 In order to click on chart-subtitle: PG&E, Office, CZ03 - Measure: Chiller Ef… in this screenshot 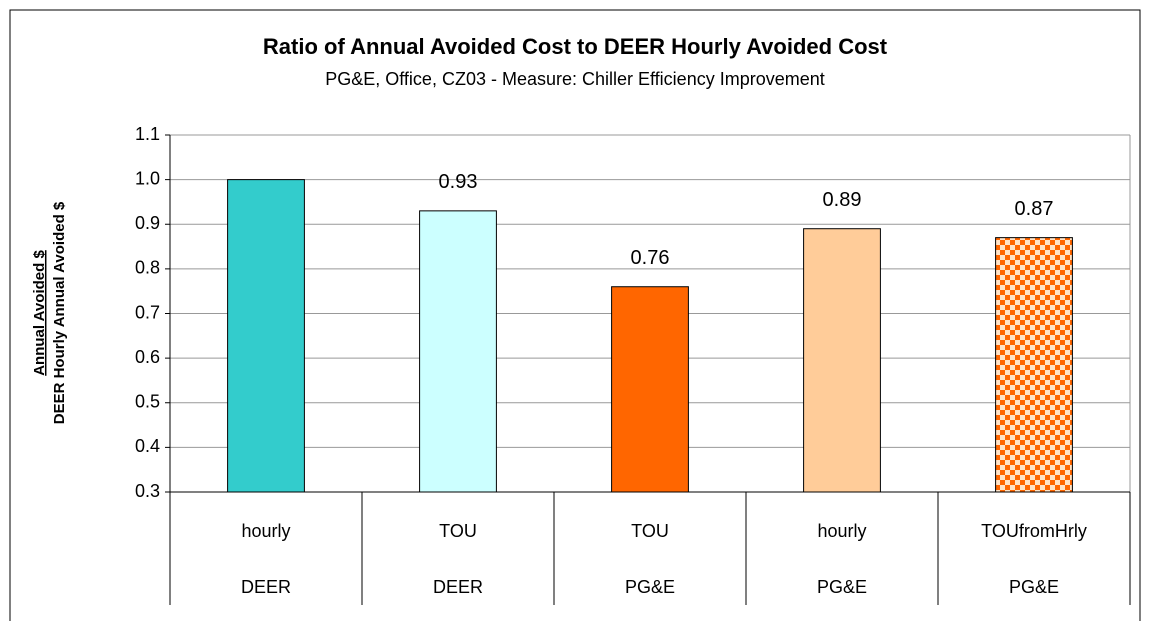, I will do `click(575, 79)`.